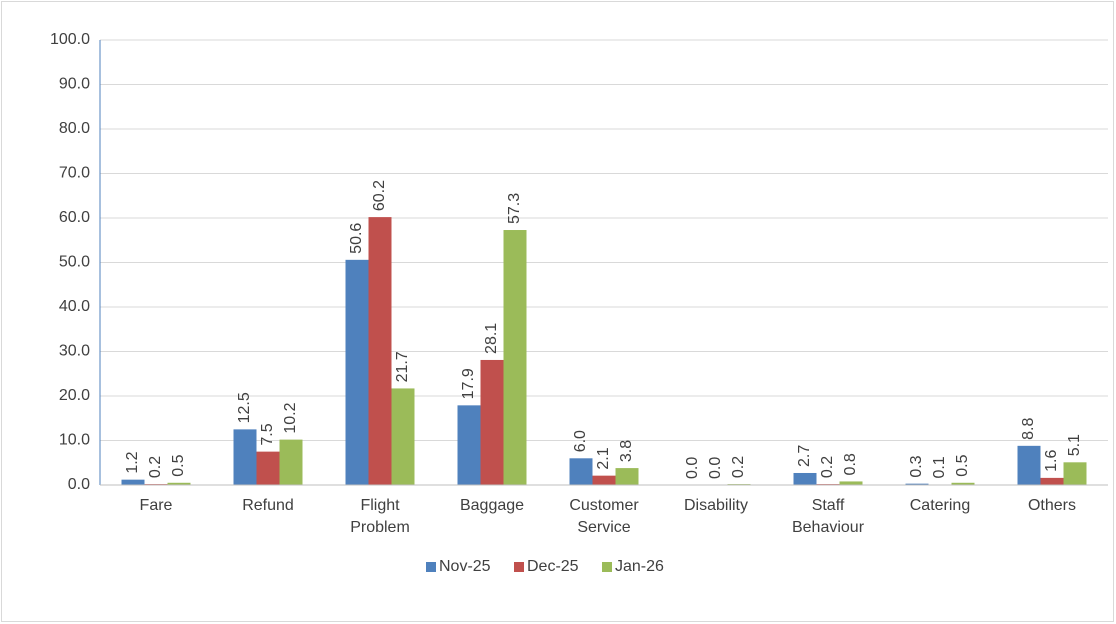 The width and height of the screenshot is (1116, 624). I want to click on legend-label: Dec-25, so click(553, 566).